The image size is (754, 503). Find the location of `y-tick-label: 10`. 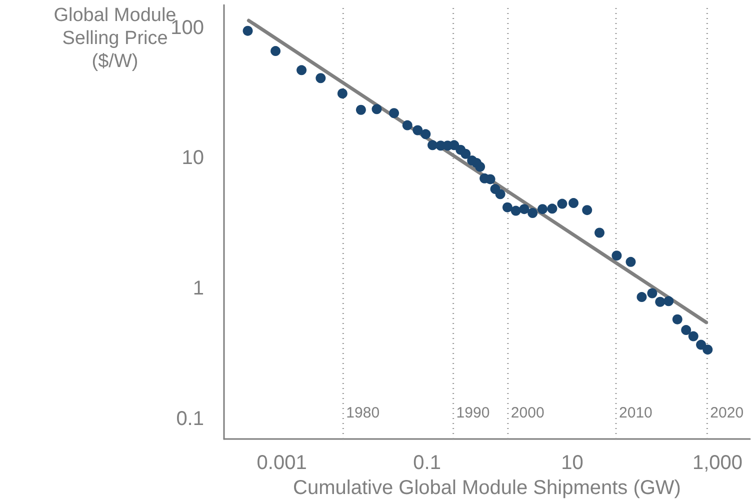

y-tick-label: 10 is located at coordinates (193, 158).